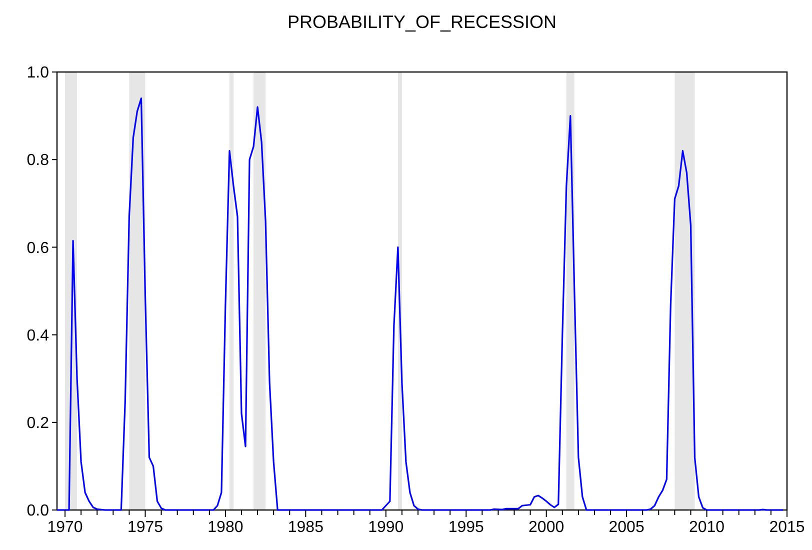  I want to click on x-tick-label: 2015, so click(787, 527).